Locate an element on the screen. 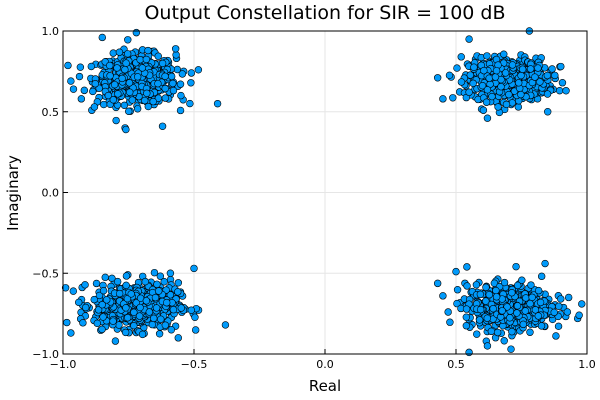  x-tick-label-0: −1.0 is located at coordinates (63, 364).